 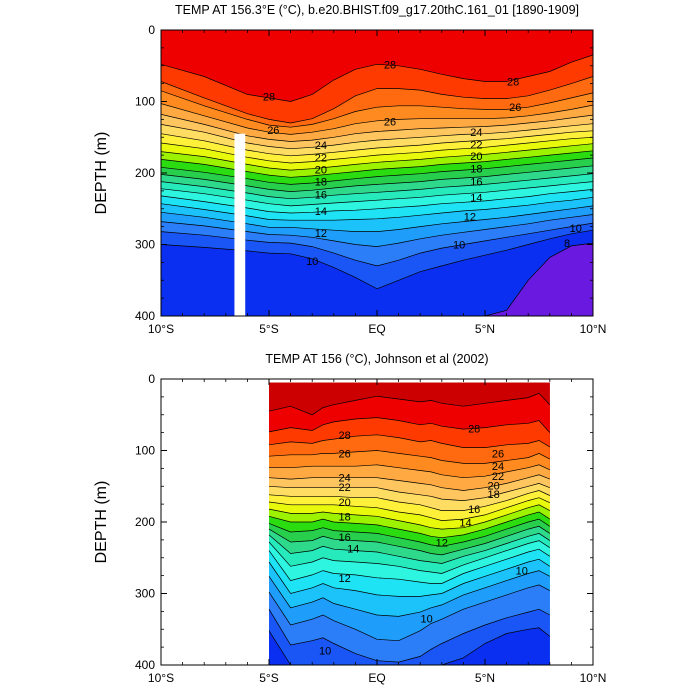 What do you see at coordinates (101, 173) in the screenshot?
I see `top-y-axis-label: DEPTH (m)` at bounding box center [101, 173].